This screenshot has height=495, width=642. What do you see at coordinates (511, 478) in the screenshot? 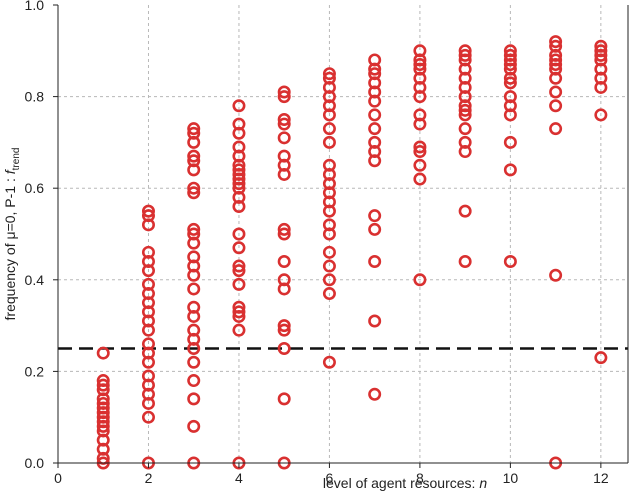
I see `x-tick-label: 10` at bounding box center [511, 478].